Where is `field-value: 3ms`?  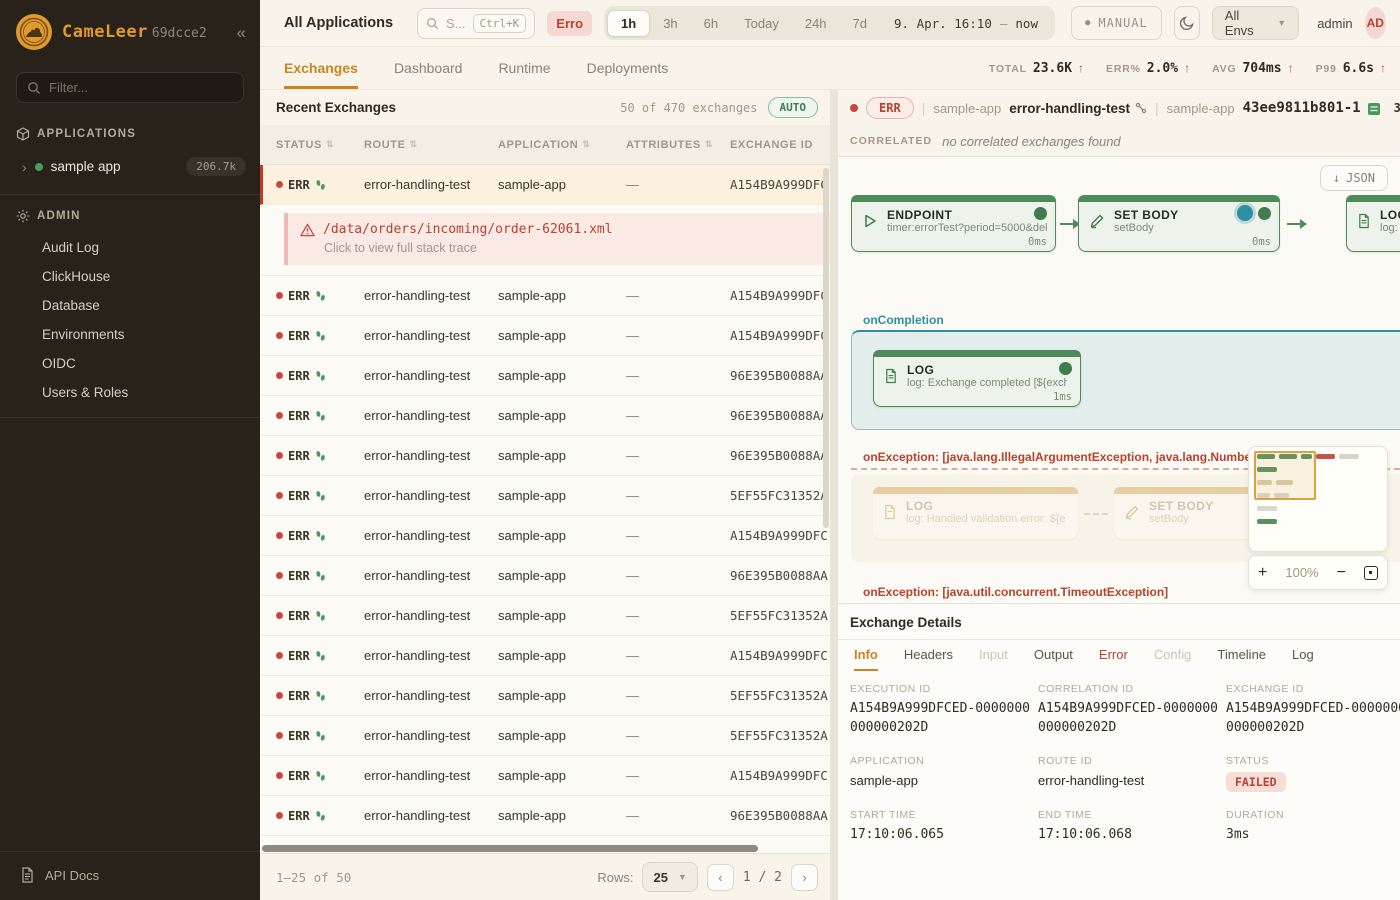 field-value: 3ms is located at coordinates (1238, 834).